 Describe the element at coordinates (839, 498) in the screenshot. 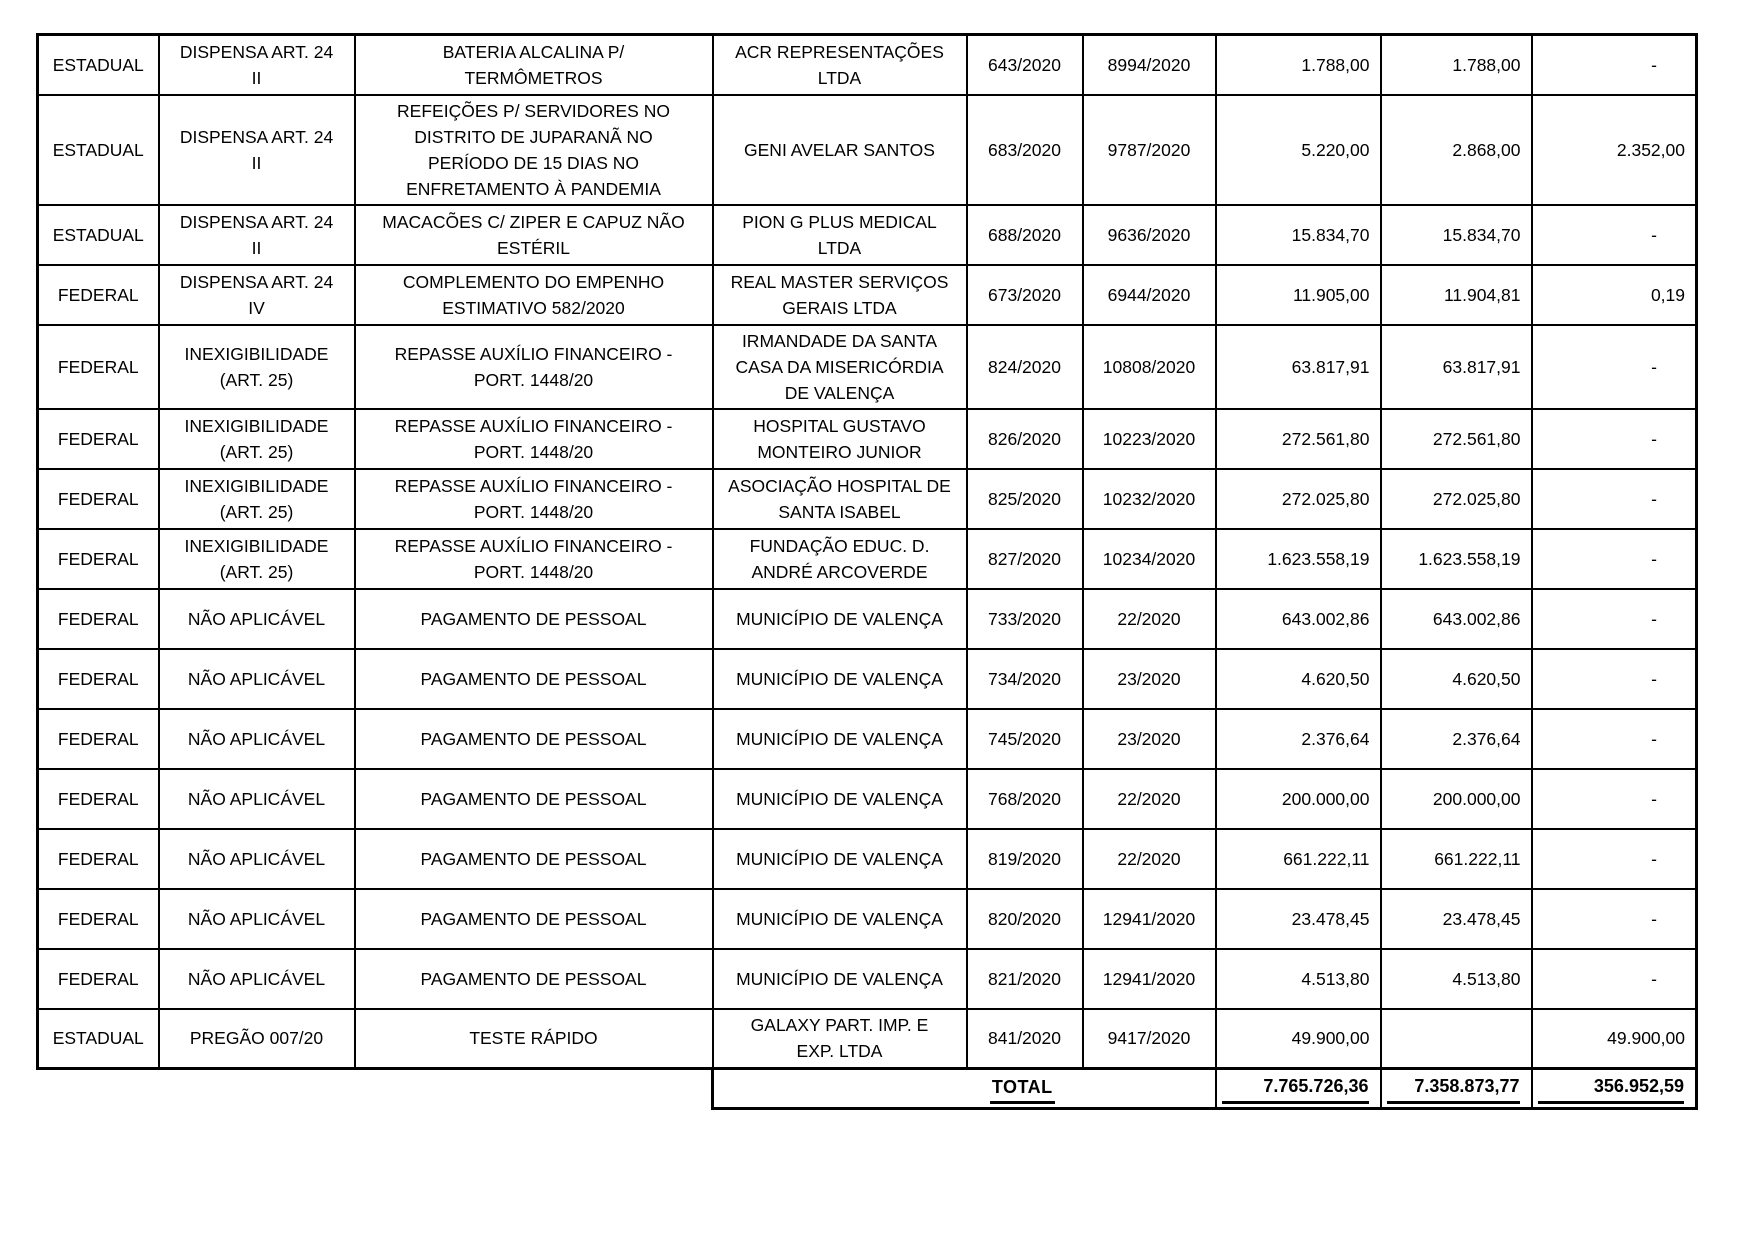

I see `cell-credor: ASOCIAÇÃO HOSPITAL DE SANTA ISABEL` at that location.